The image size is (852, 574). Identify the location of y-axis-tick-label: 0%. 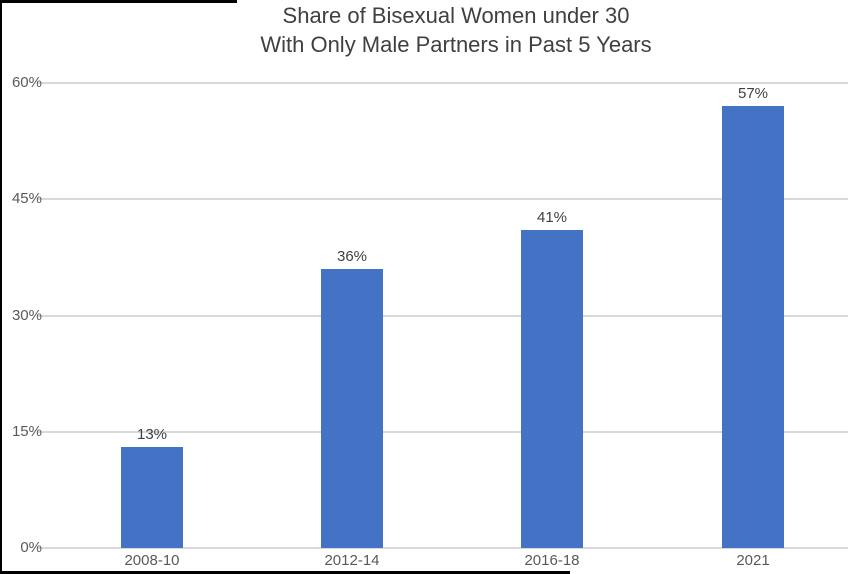
(31, 547).